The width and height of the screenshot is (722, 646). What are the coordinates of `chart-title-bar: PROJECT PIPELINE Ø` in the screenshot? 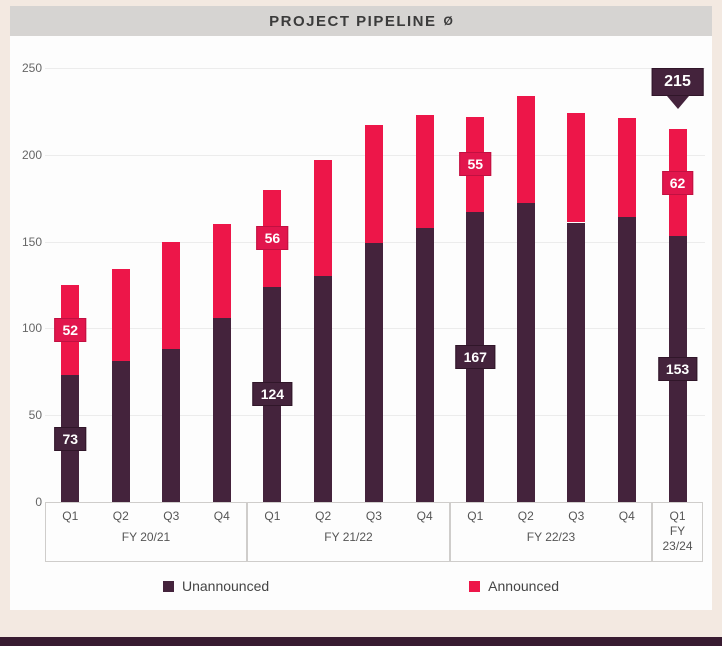 It's located at (361, 21).